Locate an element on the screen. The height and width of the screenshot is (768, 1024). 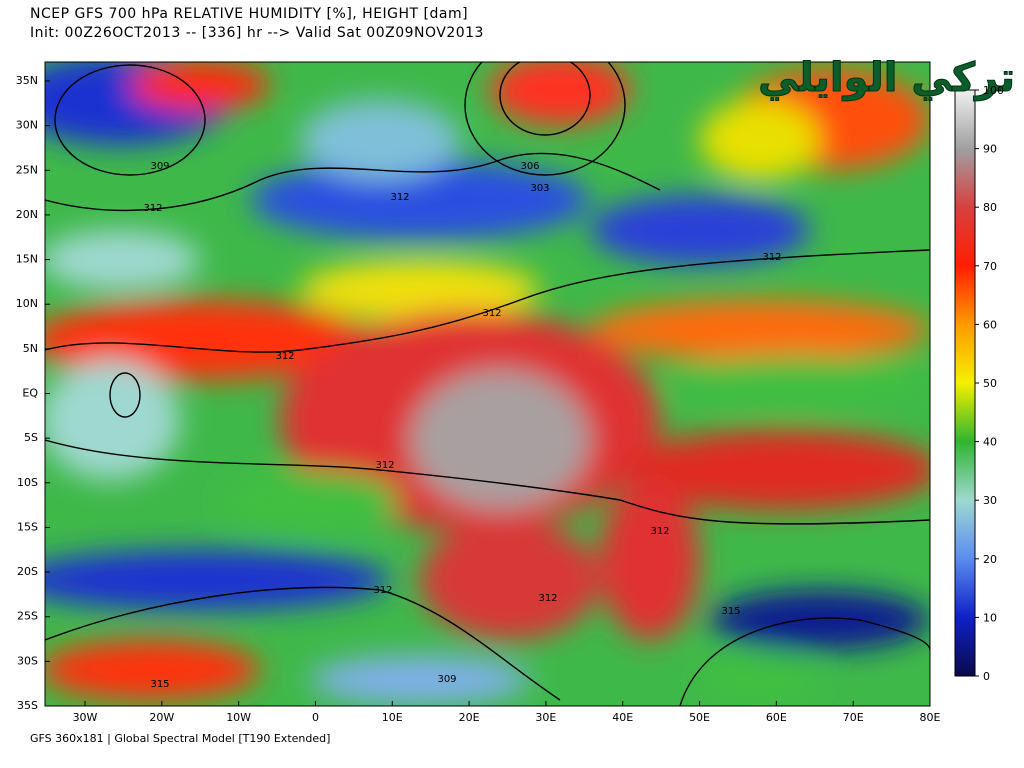
colorbar-label: 90 is located at coordinates (990, 149).